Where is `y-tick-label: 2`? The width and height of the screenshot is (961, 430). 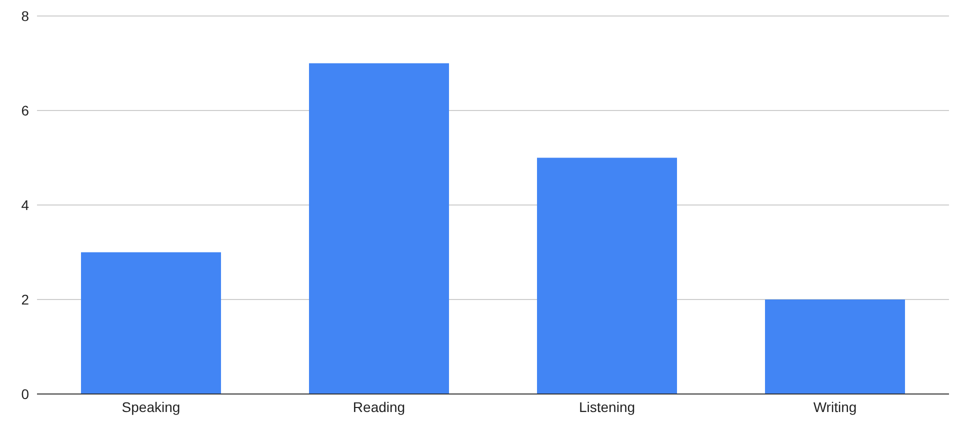
y-tick-label: 2 is located at coordinates (25, 299).